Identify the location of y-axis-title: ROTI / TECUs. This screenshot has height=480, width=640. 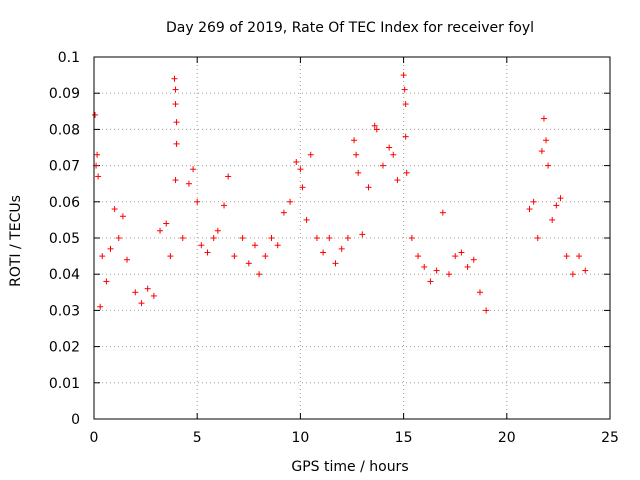
(16, 241).